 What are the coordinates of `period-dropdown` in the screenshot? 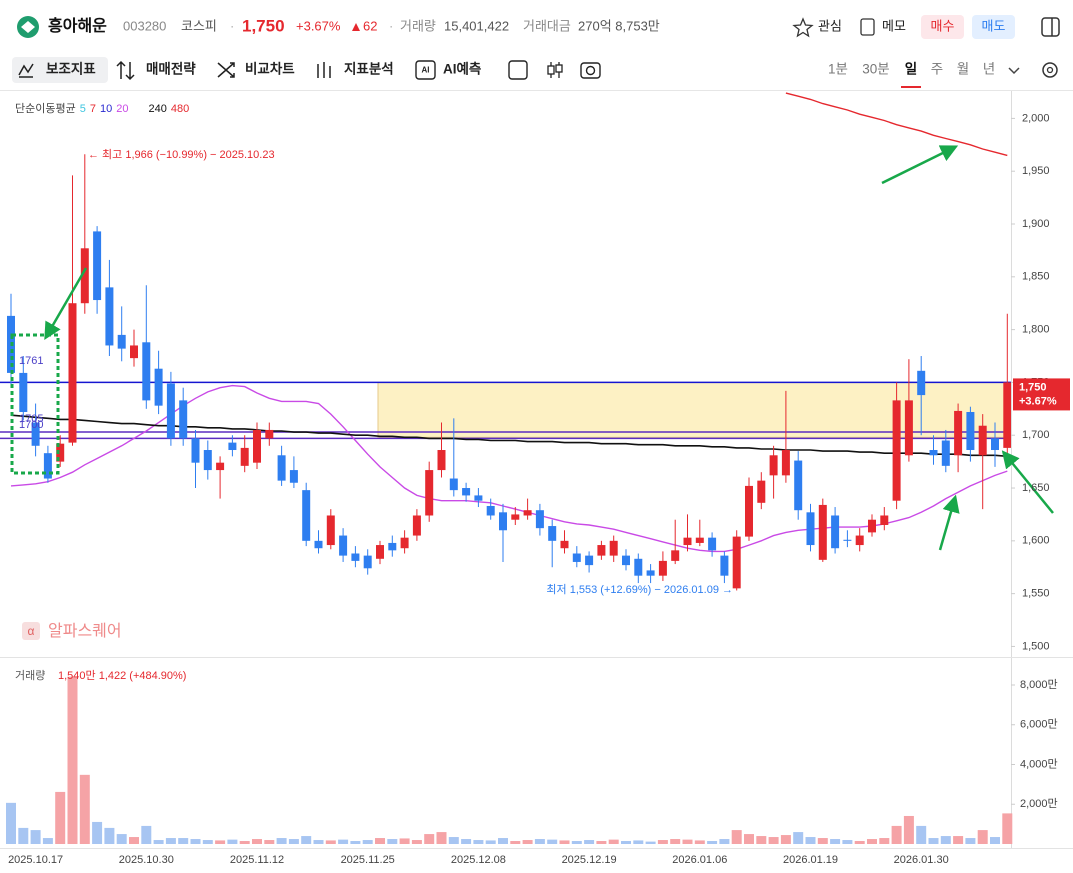 It's located at (1014, 71).